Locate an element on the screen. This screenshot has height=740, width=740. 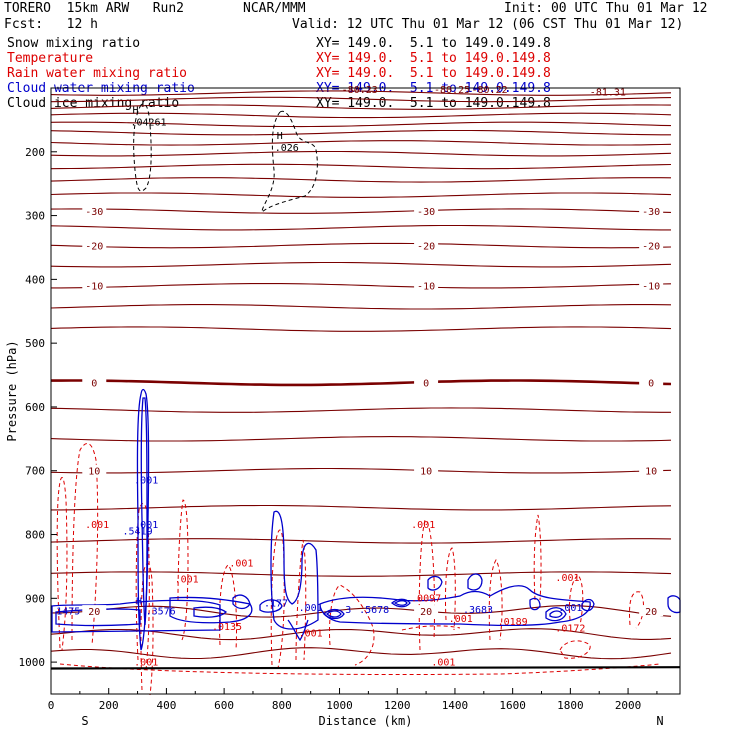
top-temperature-value: -80.22 is located at coordinates (490, 90).